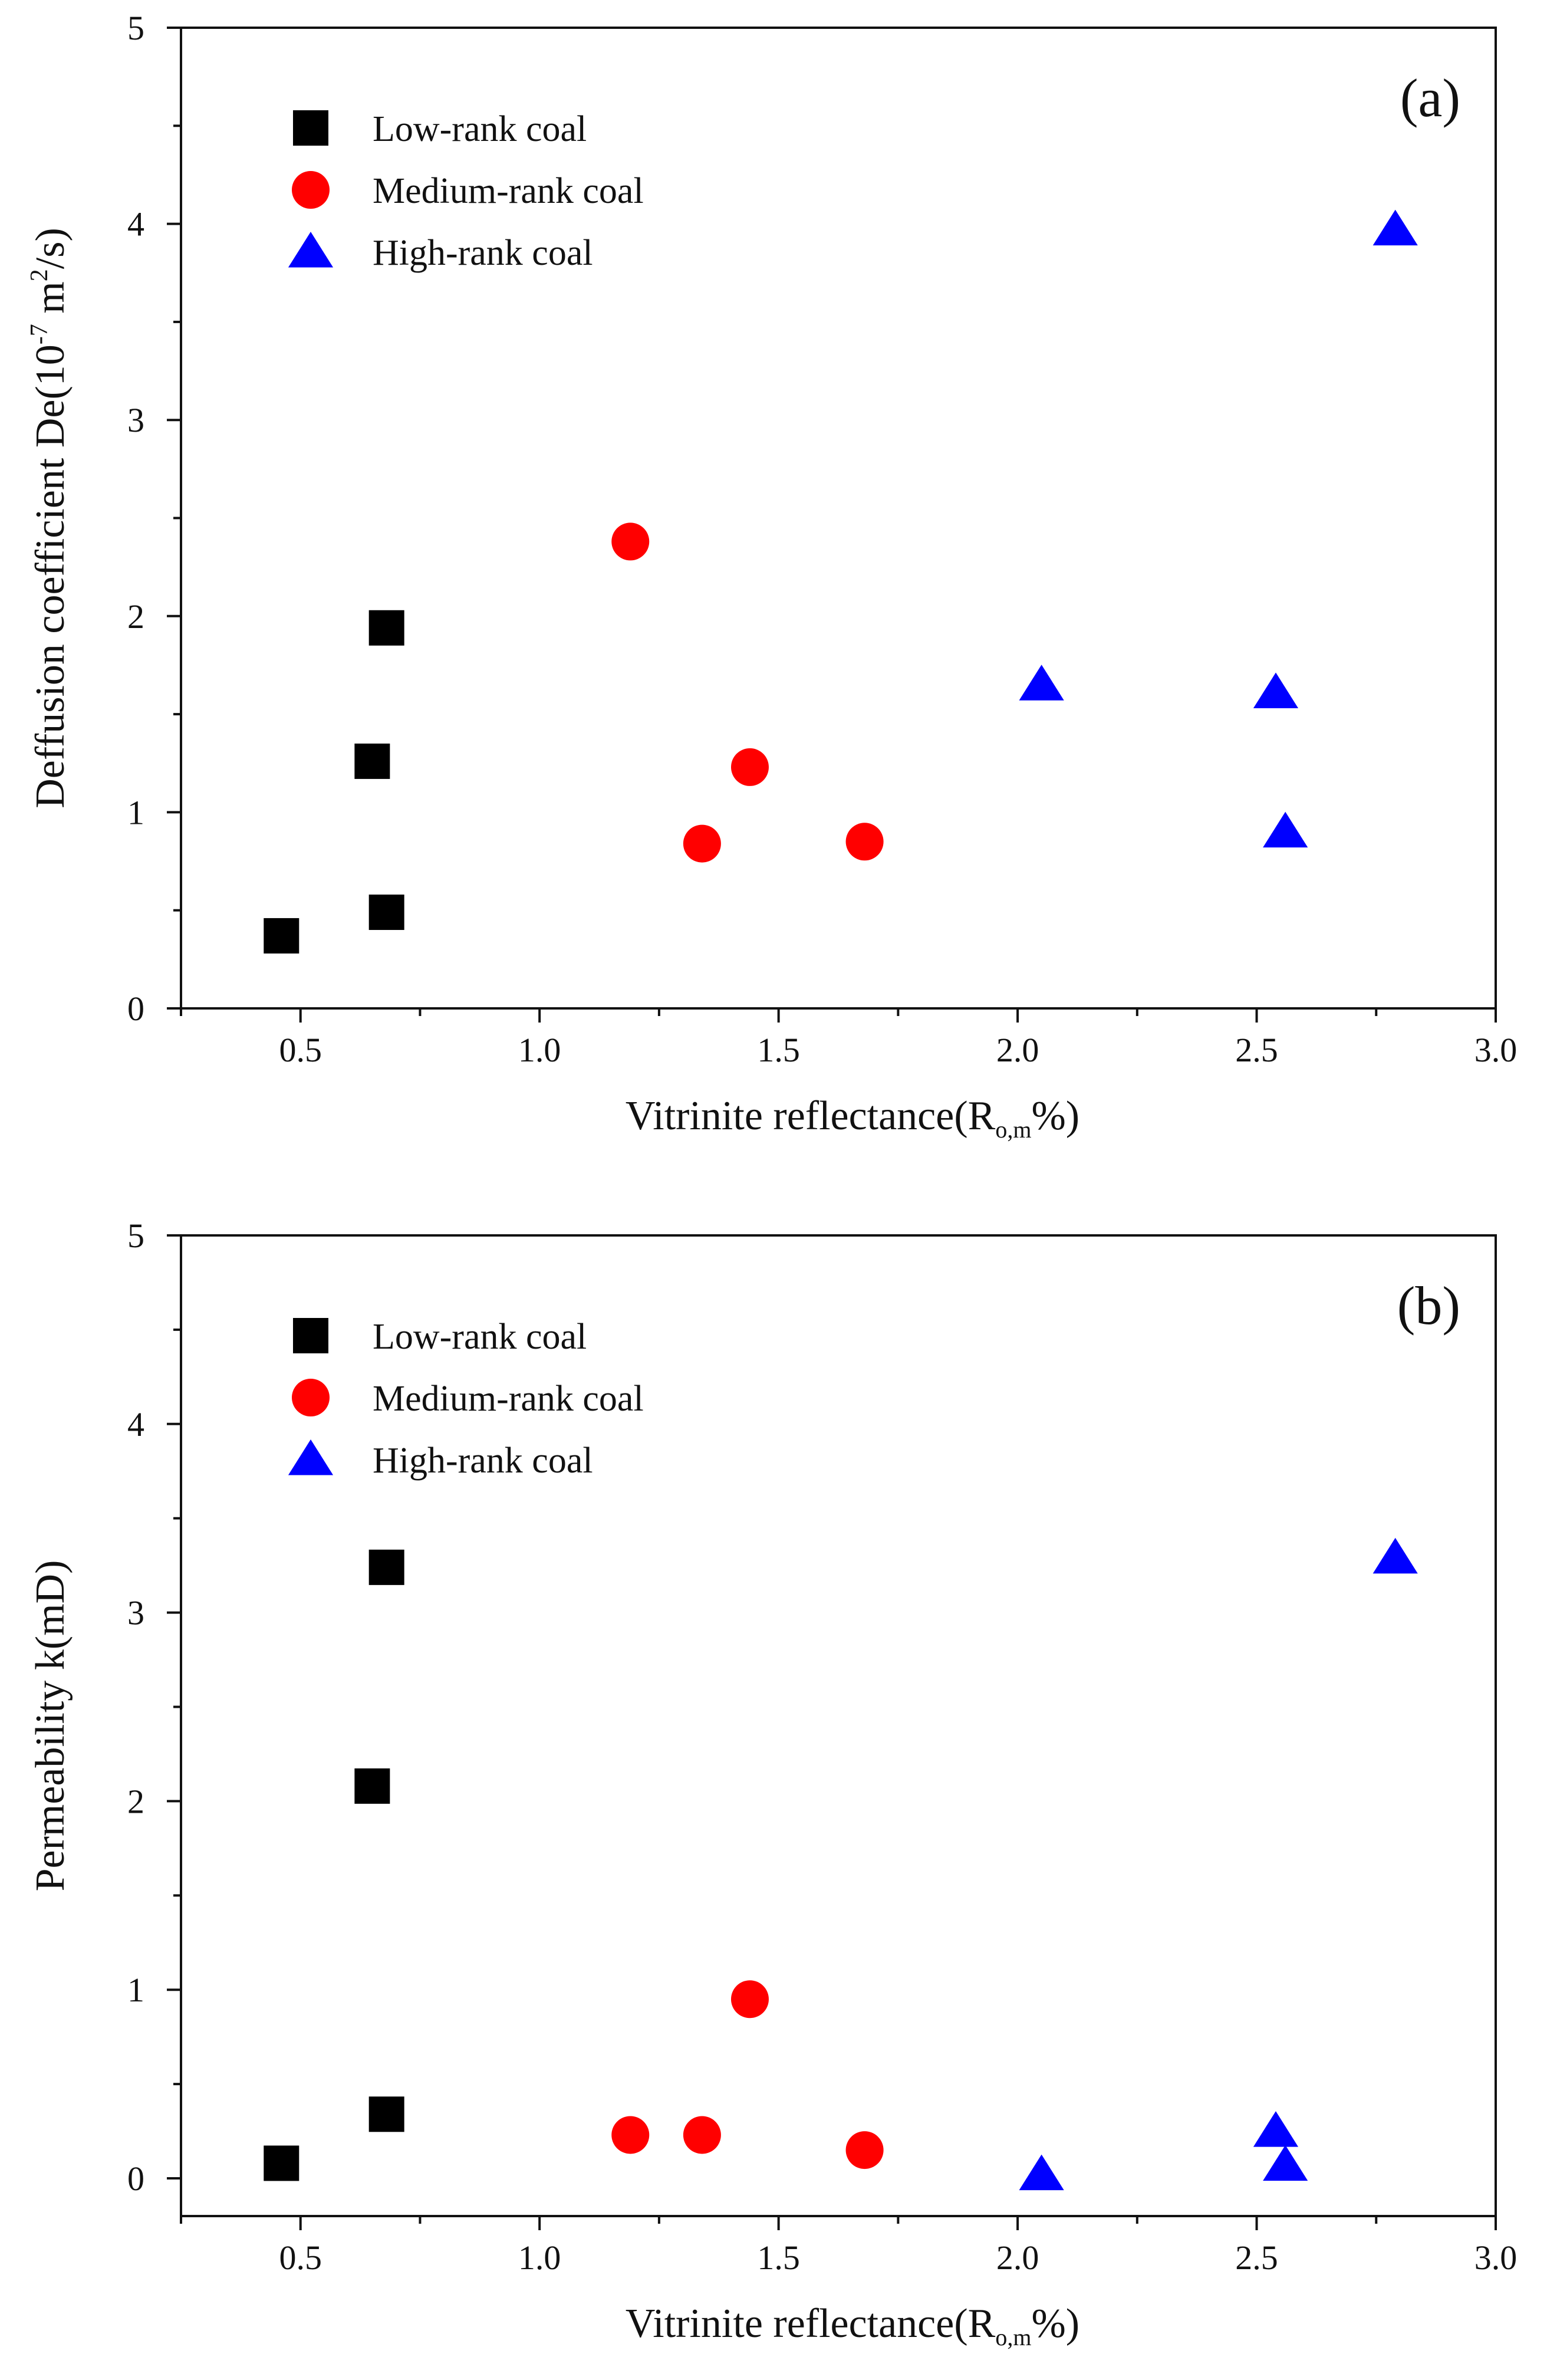 This screenshot has height=2380, width=1547. I want to click on y-axis-label: Deffusion coefficient De(10-7 m2/s), so click(49, 518).